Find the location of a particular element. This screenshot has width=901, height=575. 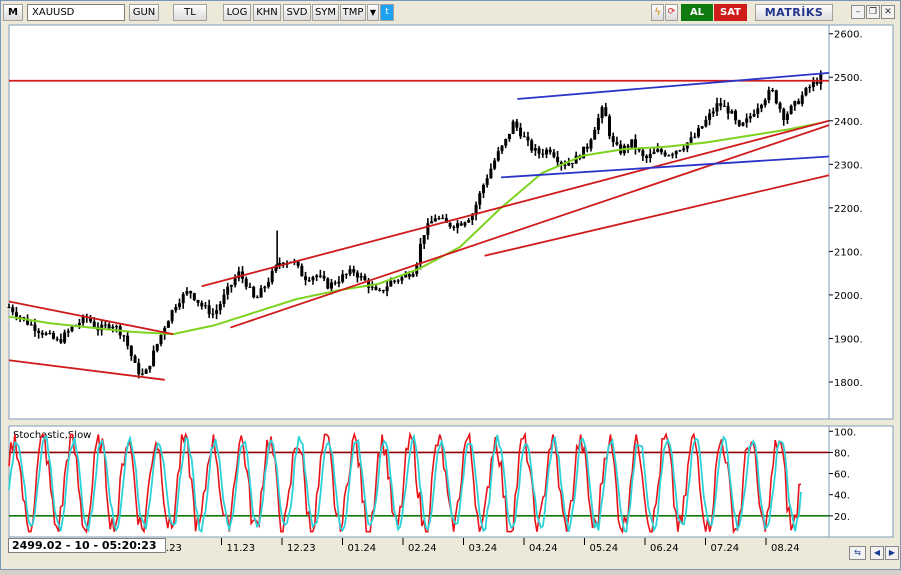

sell-button: SAT is located at coordinates (730, 12).